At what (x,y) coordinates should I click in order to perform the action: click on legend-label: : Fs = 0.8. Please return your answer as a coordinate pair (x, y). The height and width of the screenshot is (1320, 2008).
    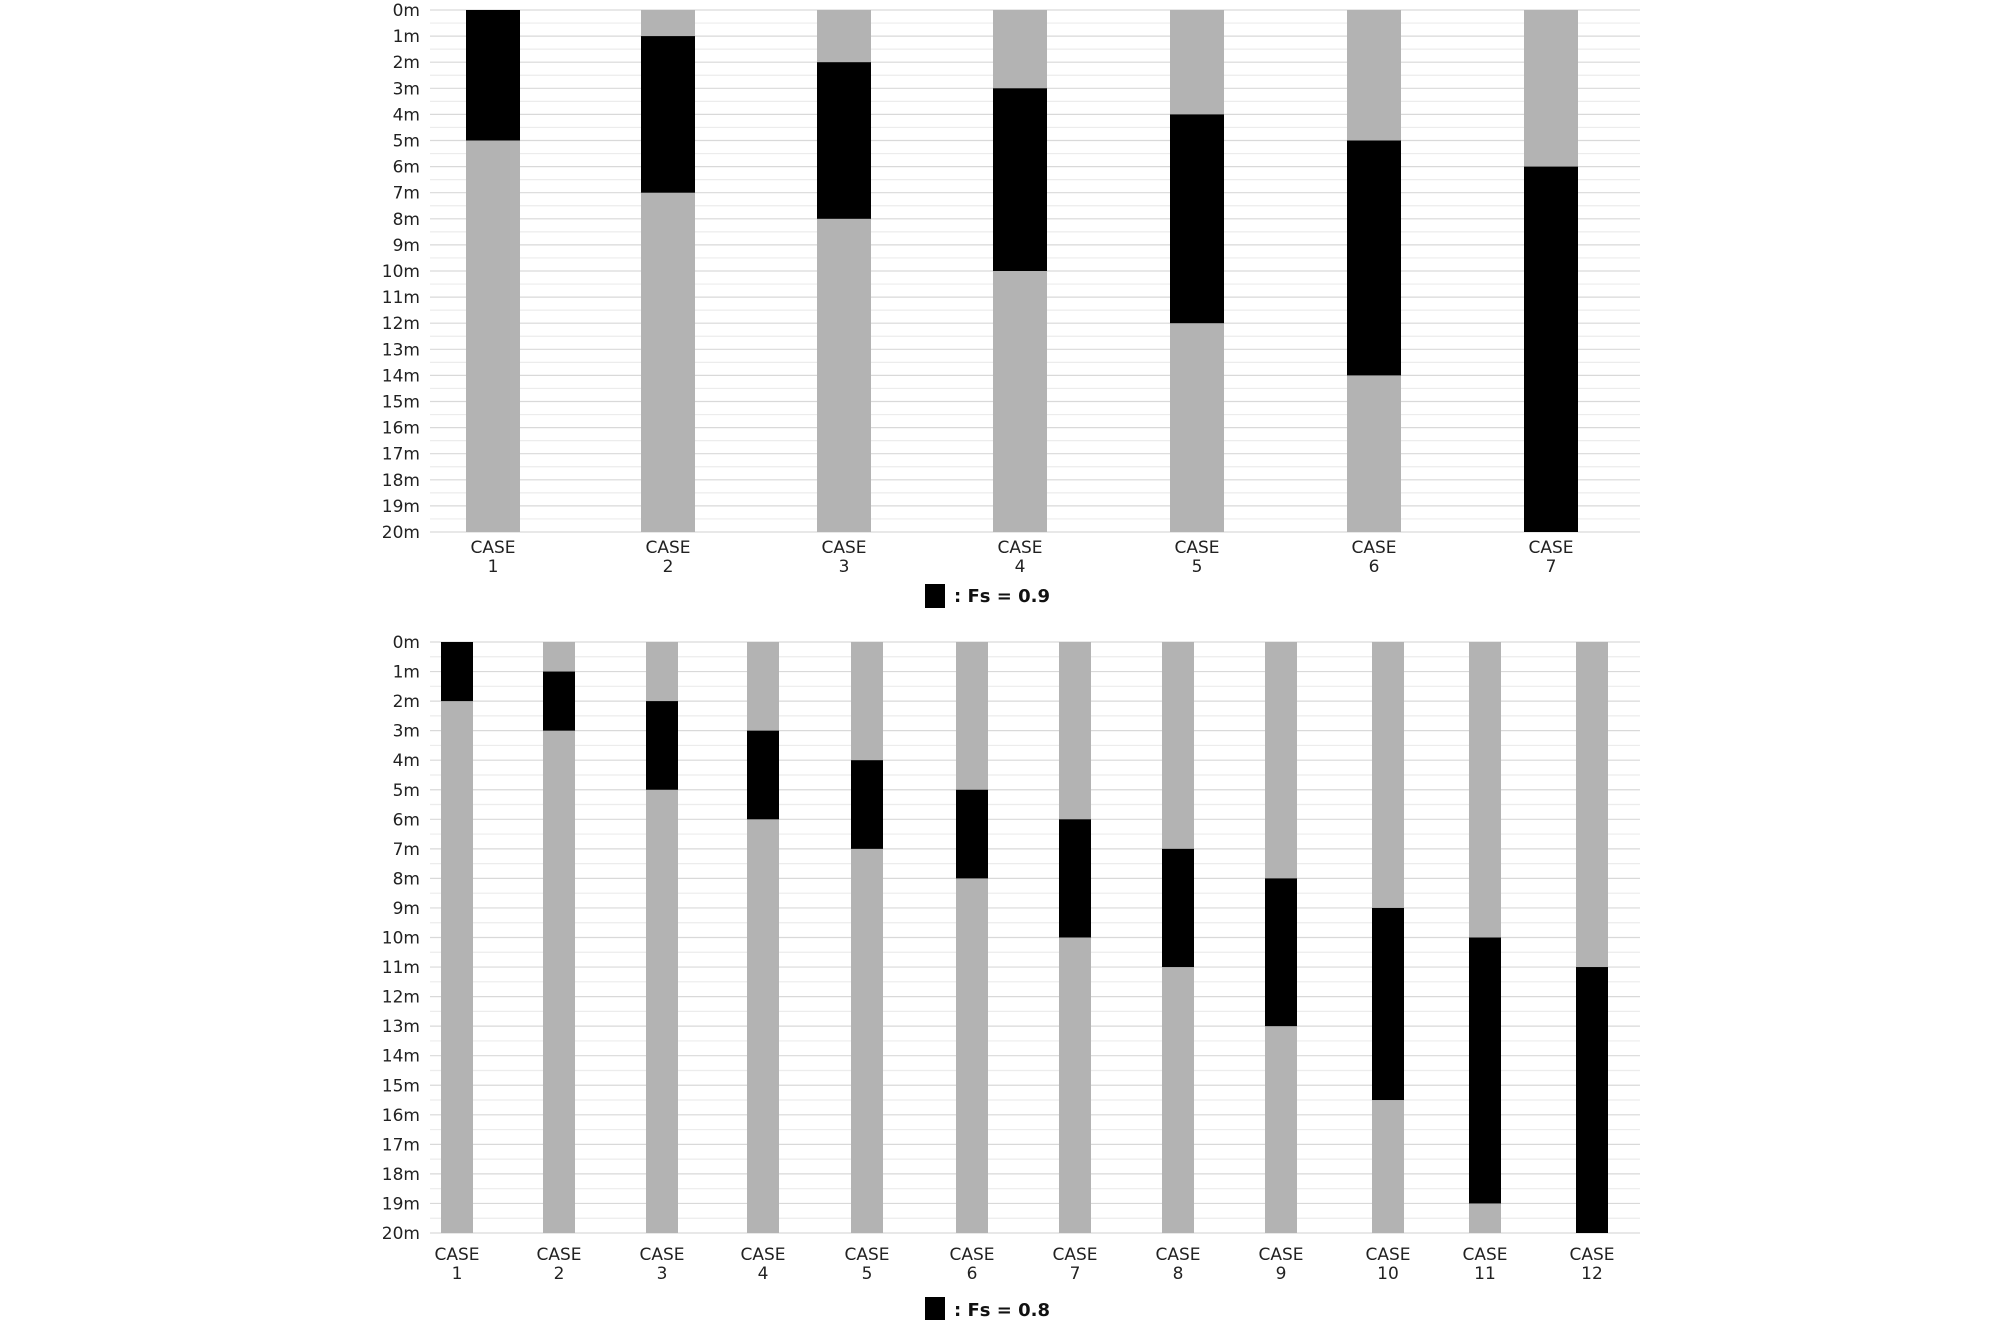
    Looking at the image, I should click on (1002, 1310).